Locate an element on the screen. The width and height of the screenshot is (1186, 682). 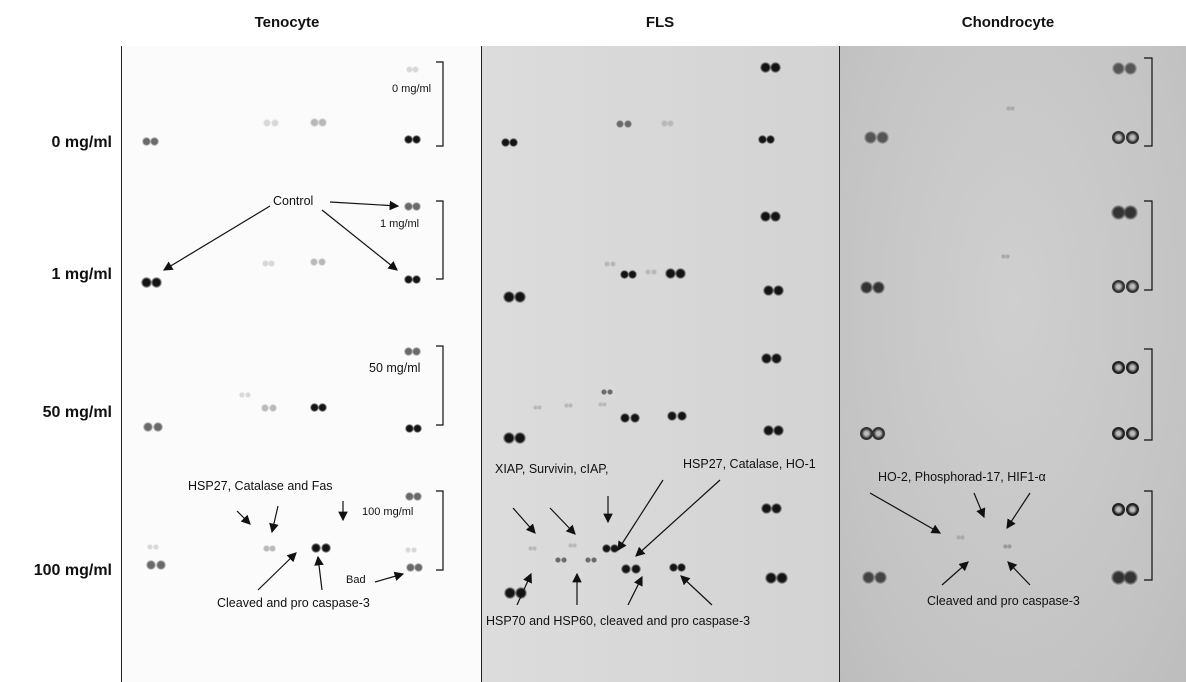
tenocyte-caspase-label: Cleaved and pro caspase-3 is located at coordinates (293, 603).